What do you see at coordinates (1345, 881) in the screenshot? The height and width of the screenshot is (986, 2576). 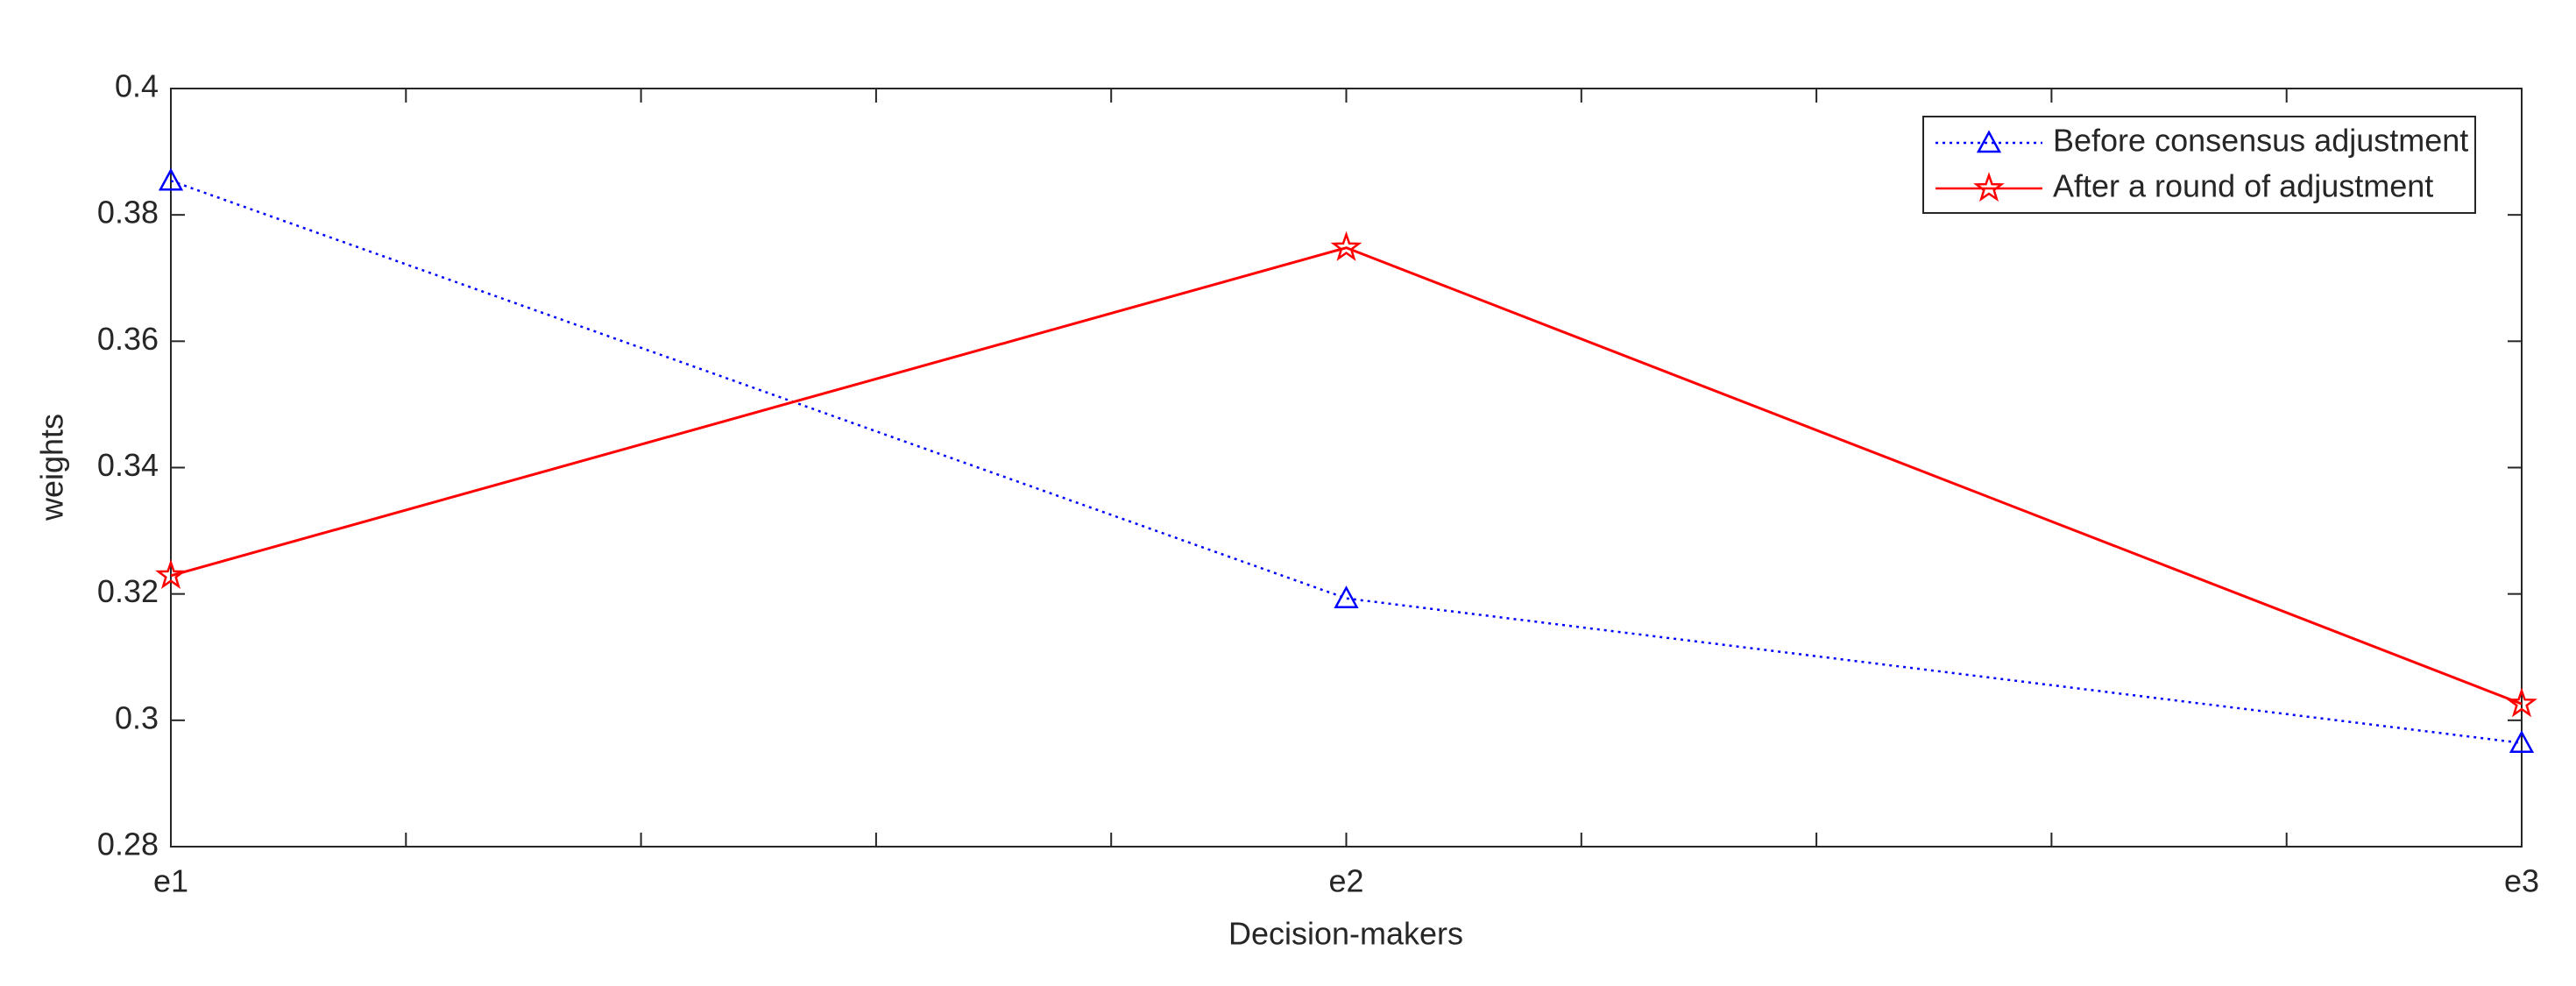 I see `x-tick-label: e2` at bounding box center [1345, 881].